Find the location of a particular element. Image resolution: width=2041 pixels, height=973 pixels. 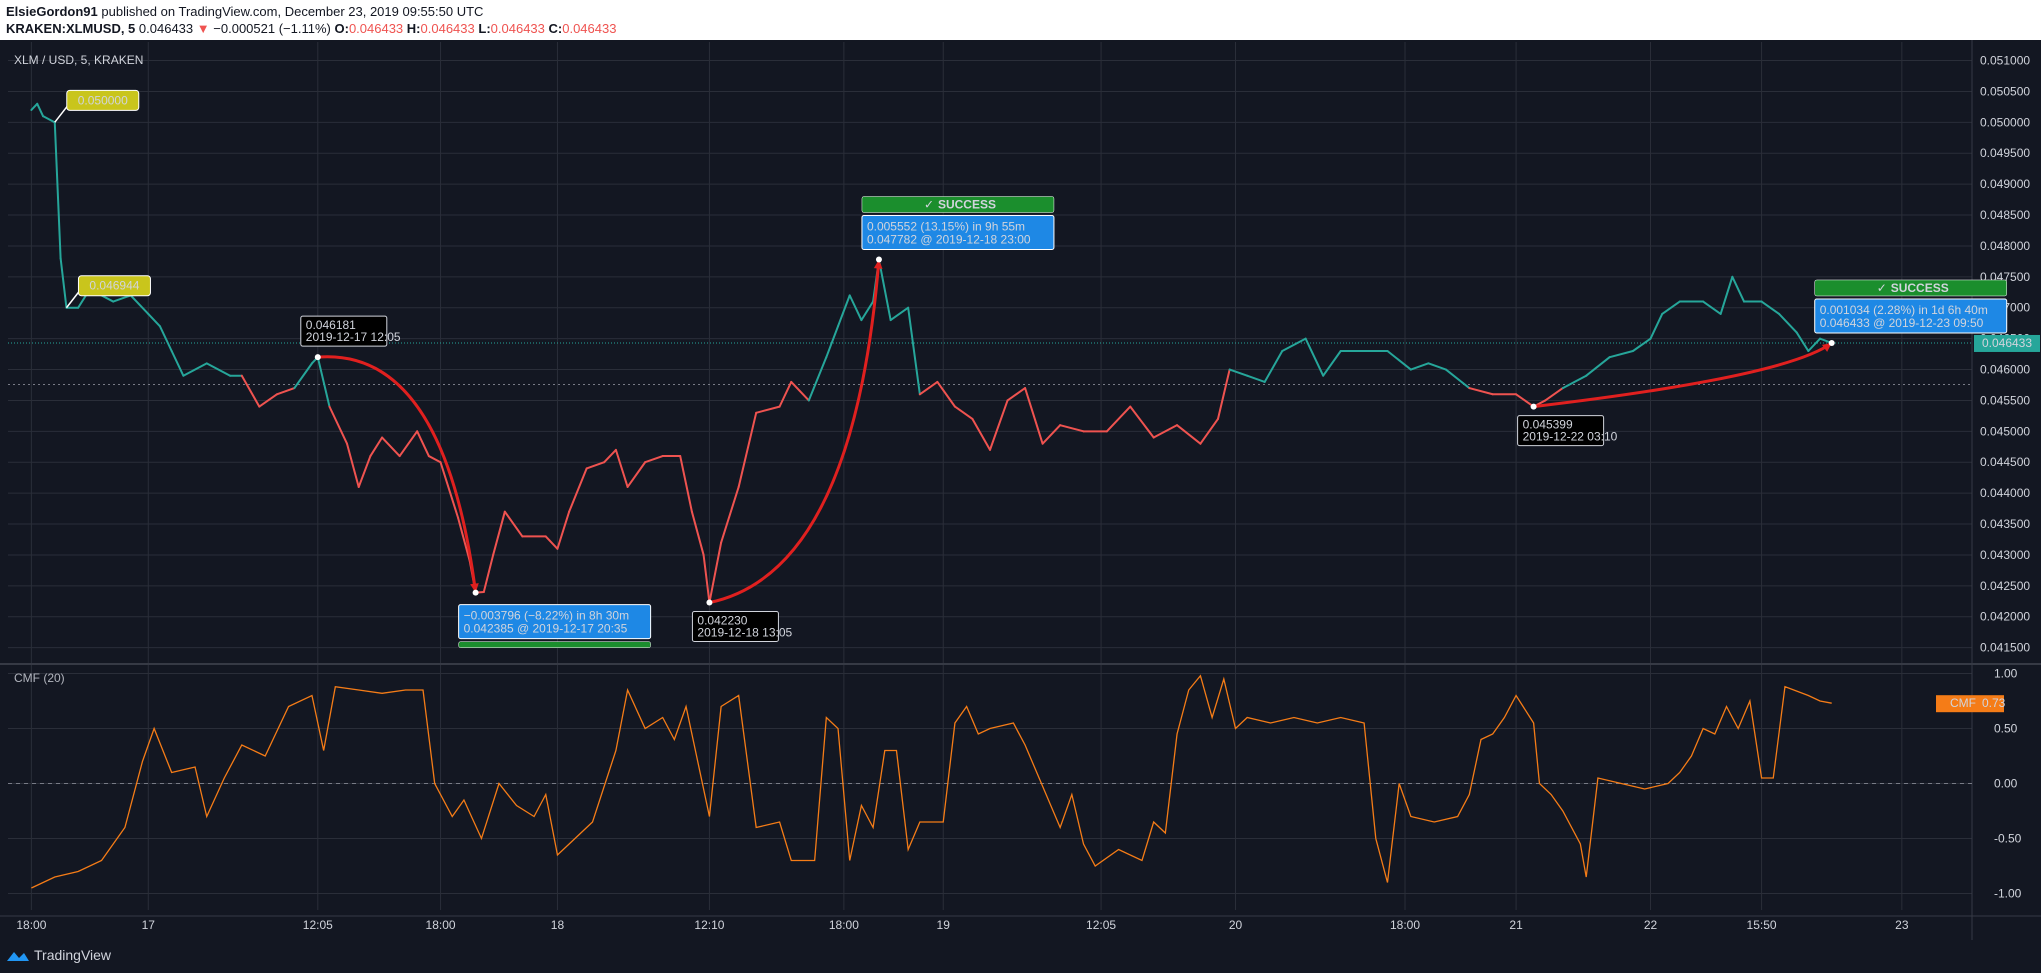

price-label-text: 0.050000 is located at coordinates (103, 100).